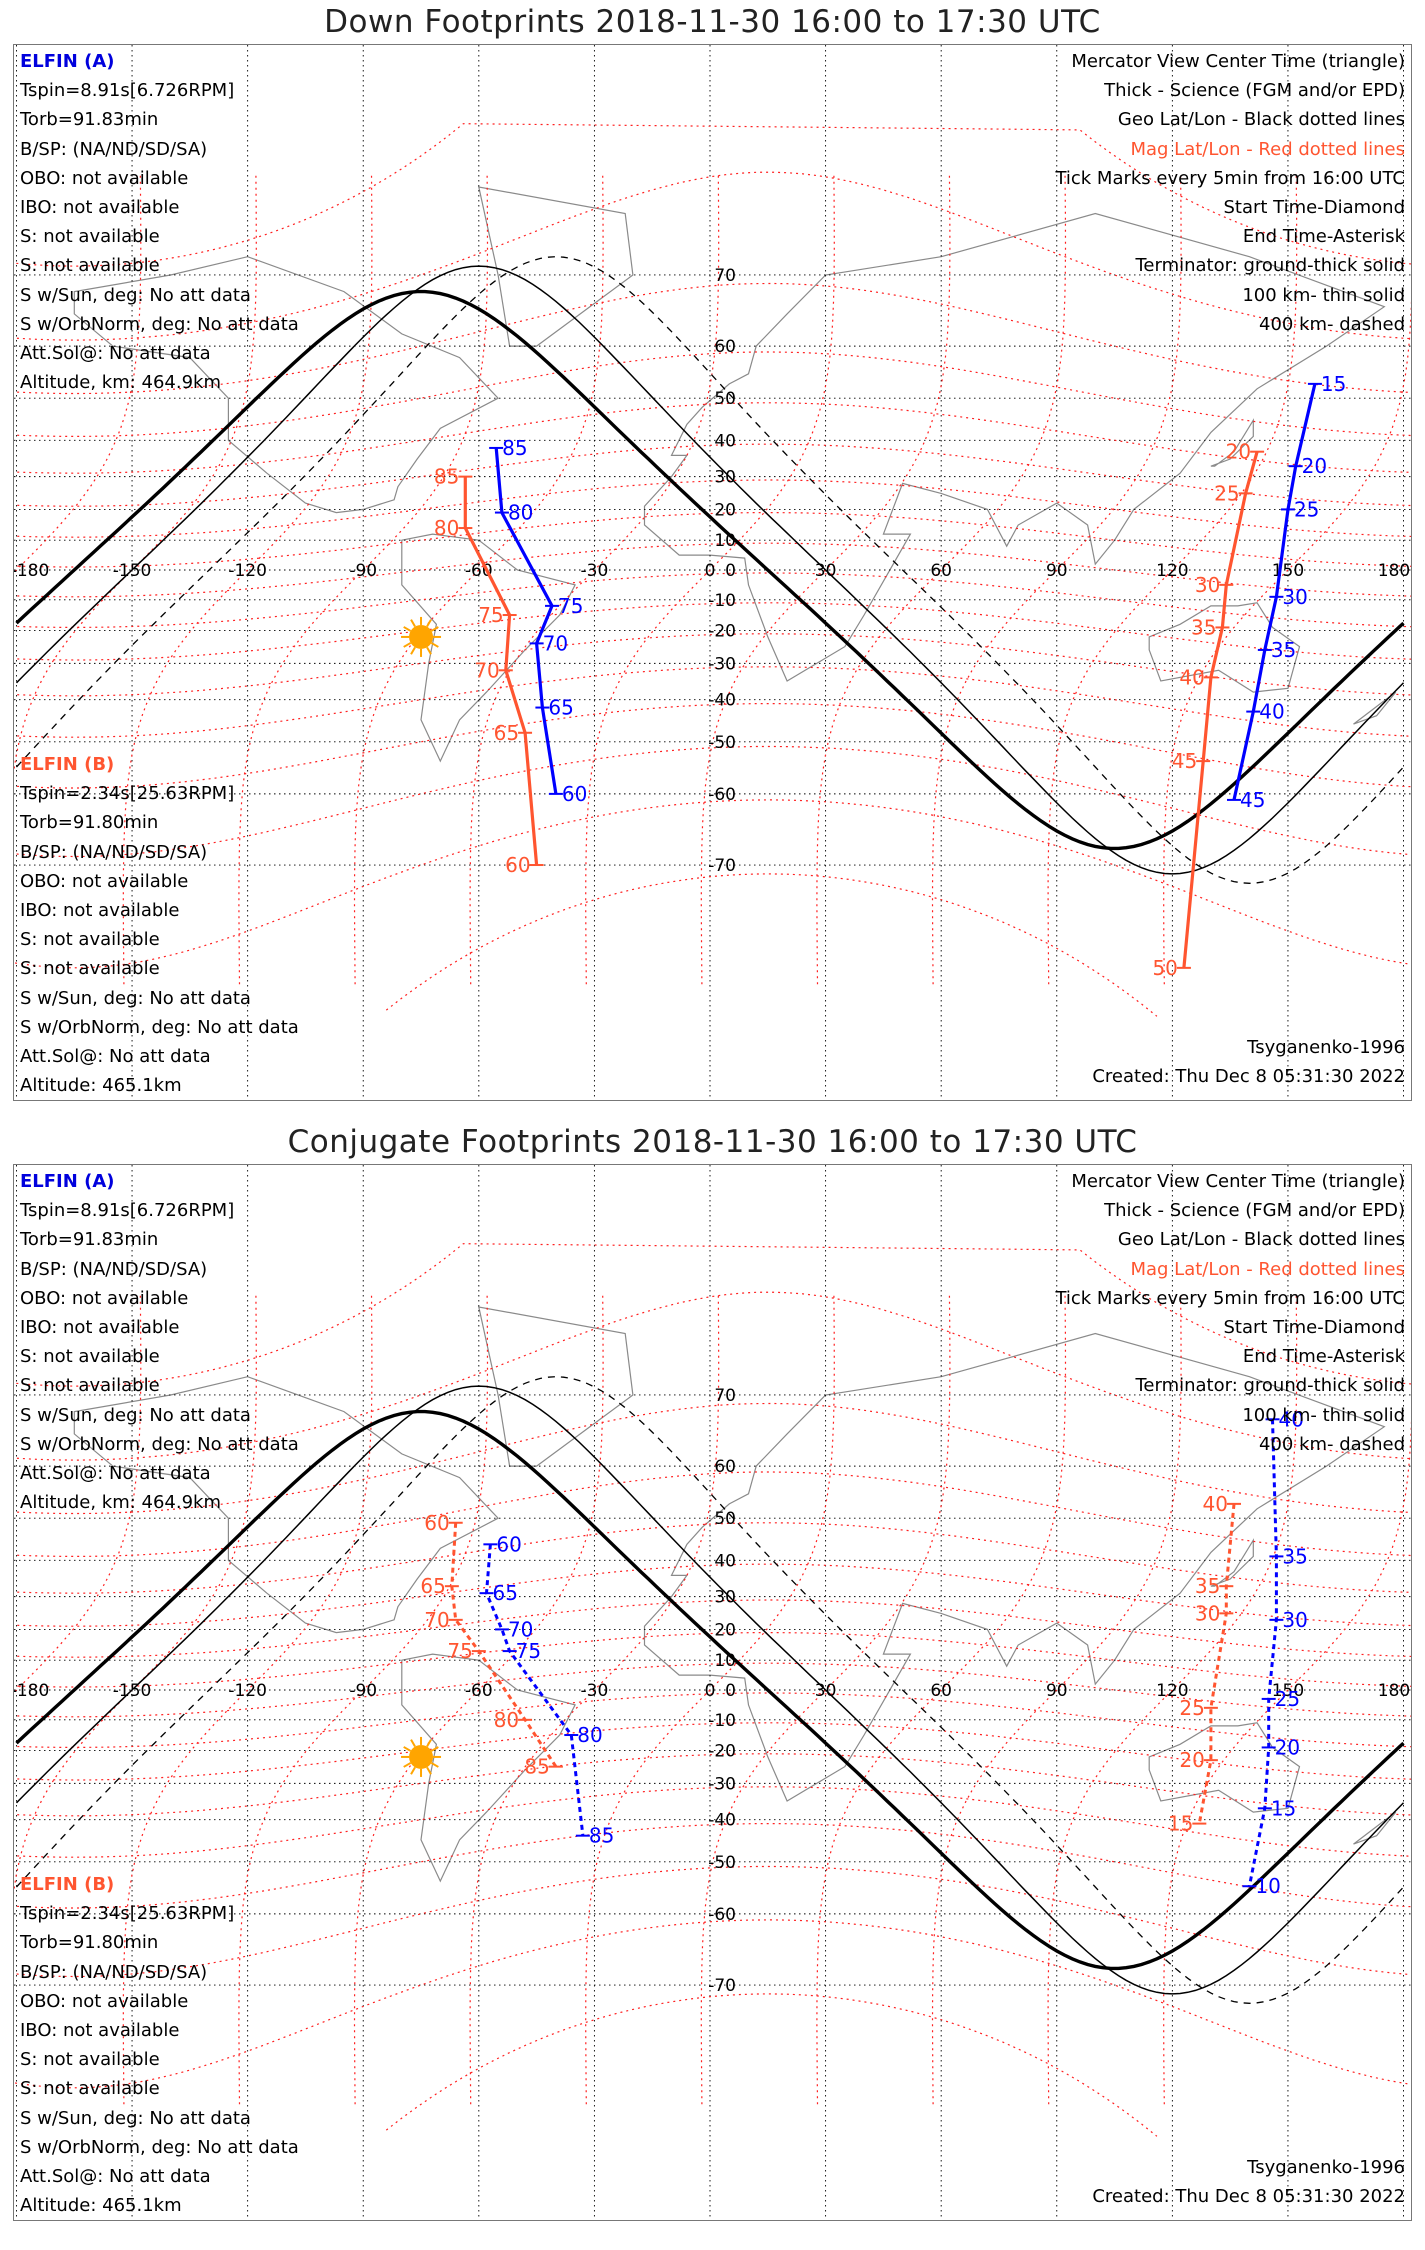 The height and width of the screenshot is (2250, 1425). I want to click on info-line: Tspin=8.91s[6.726RPM], so click(127, 91).